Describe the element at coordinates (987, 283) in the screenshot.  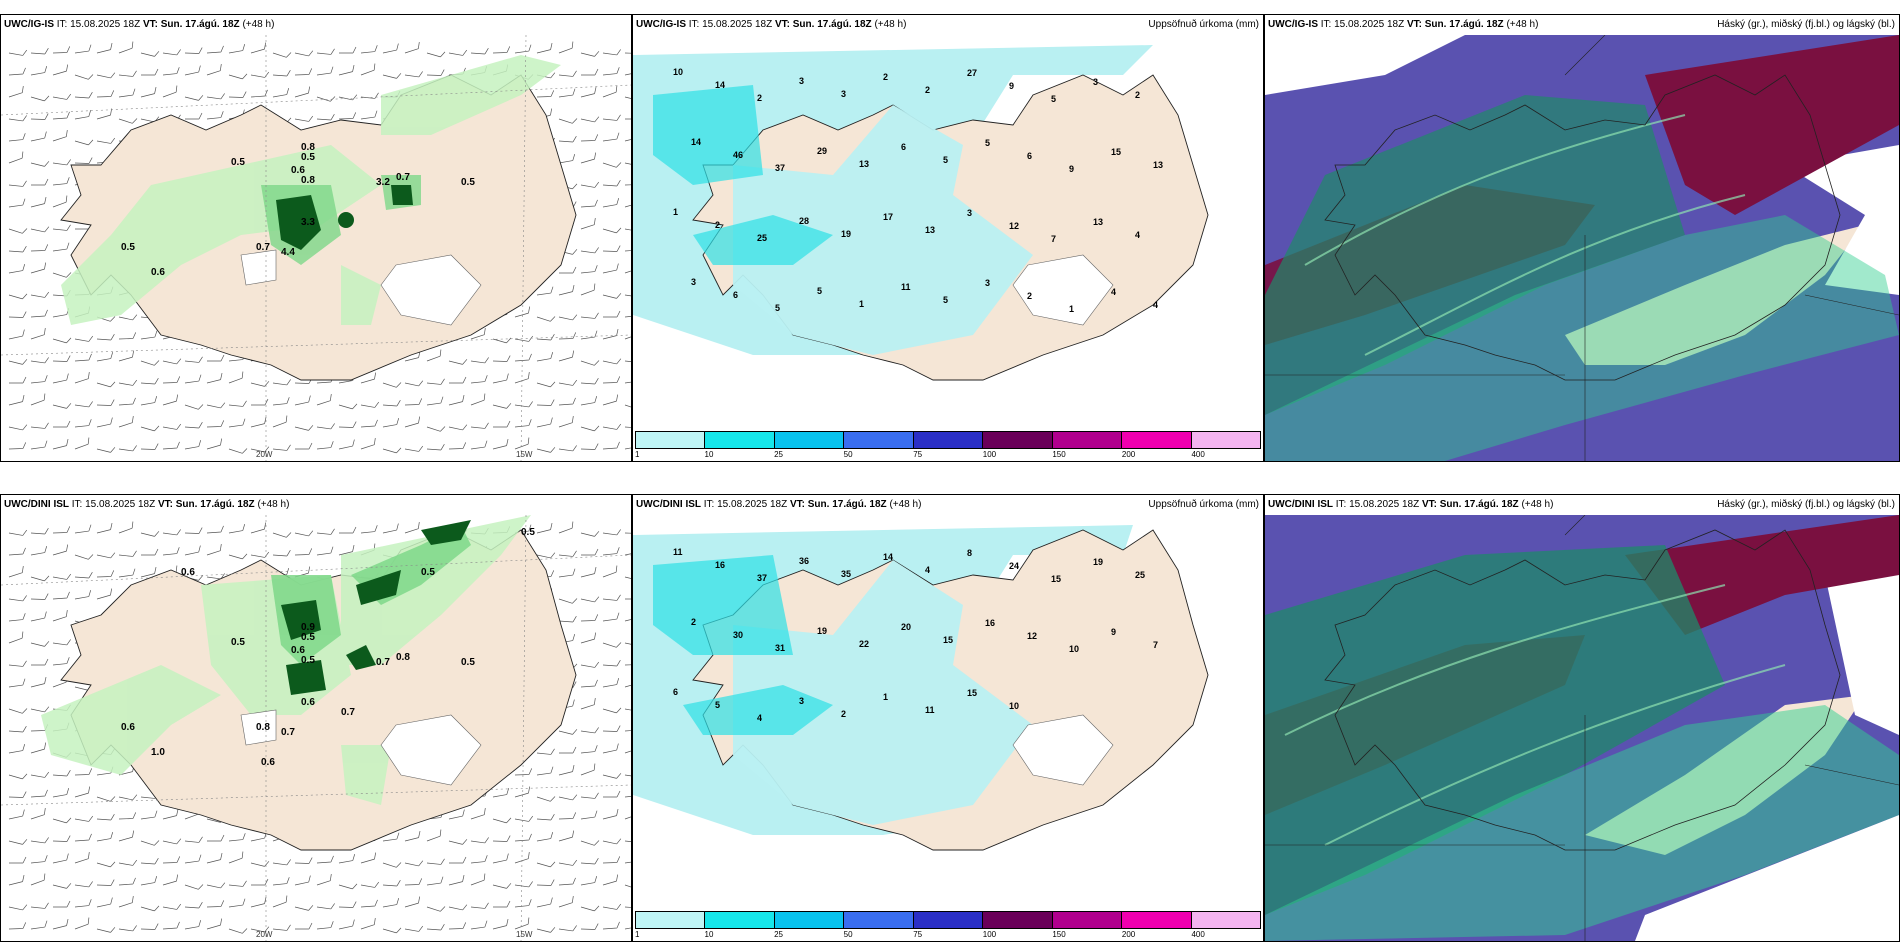
I see `precip-value-label: 3` at that location.